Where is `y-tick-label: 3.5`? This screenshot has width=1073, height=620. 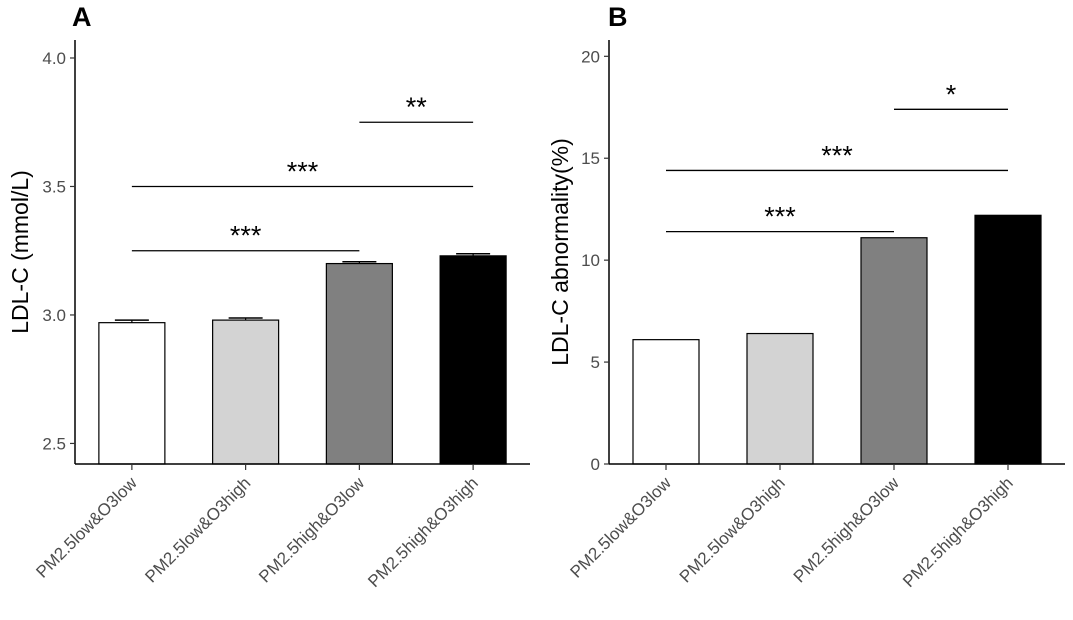 y-tick-label: 3.5 is located at coordinates (54, 186).